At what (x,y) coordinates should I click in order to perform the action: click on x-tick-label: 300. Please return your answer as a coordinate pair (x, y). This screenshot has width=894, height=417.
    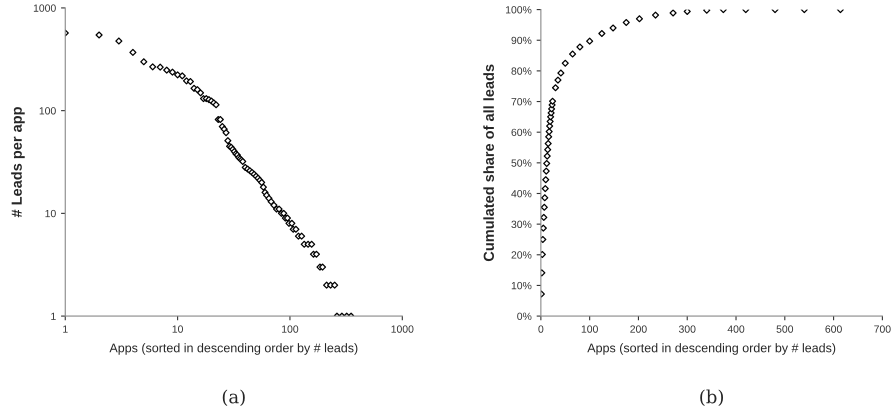
    Looking at the image, I should click on (687, 329).